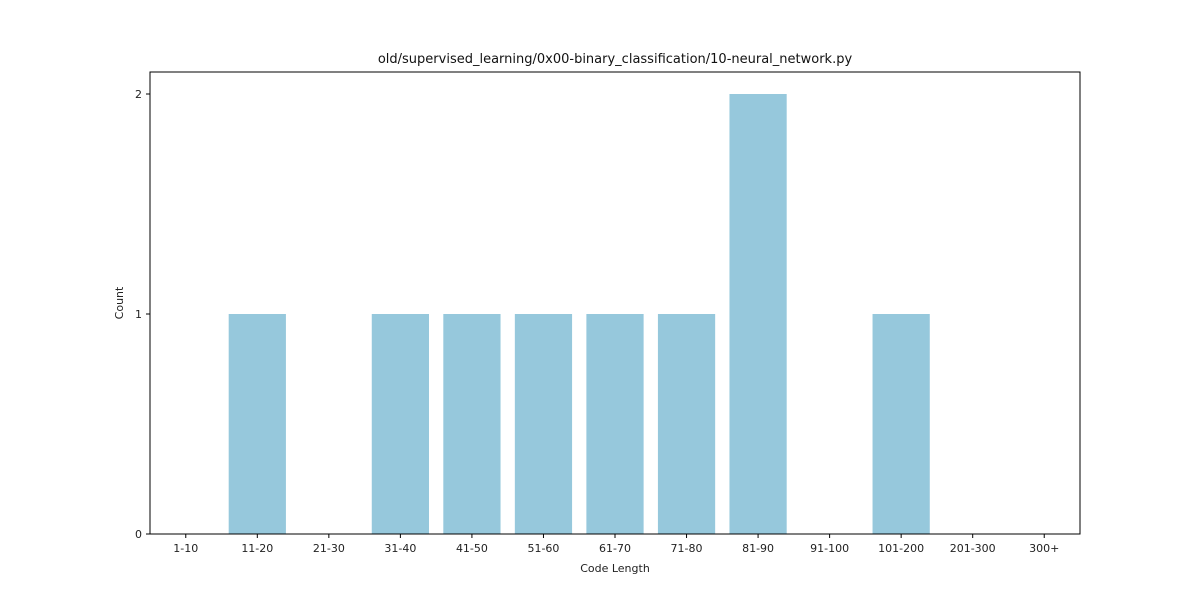  I want to click on y-axis: 0 1 2, so click(142, 314).